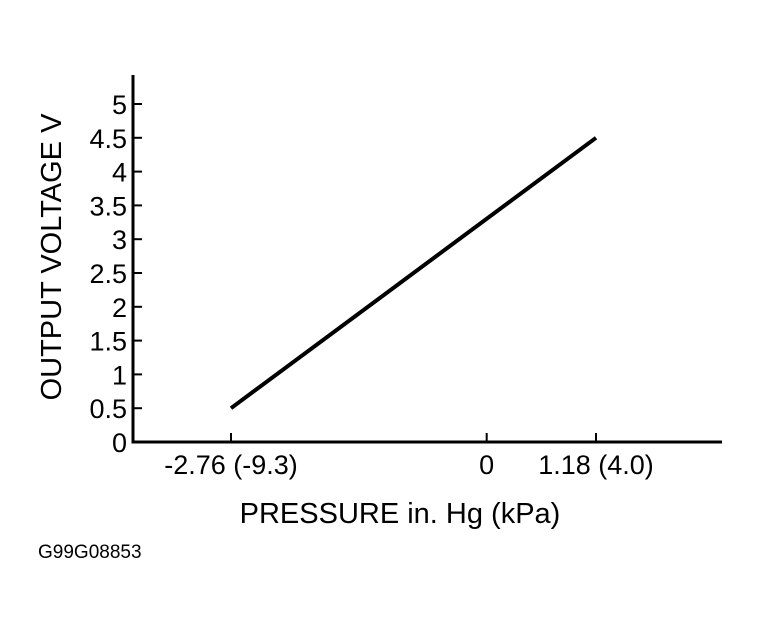 This screenshot has width=761, height=632. Describe the element at coordinates (119, 105) in the screenshot. I see `y-tick-label: 5` at that location.